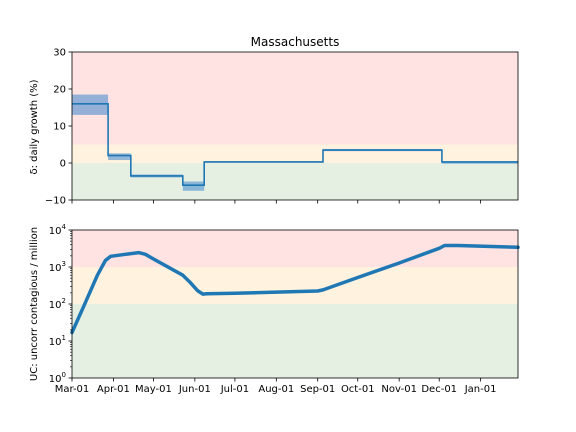 Image resolution: width=576 pixels, height=432 pixels. What do you see at coordinates (59, 53) in the screenshot?
I see `top-y-tick-label: 30` at bounding box center [59, 53].